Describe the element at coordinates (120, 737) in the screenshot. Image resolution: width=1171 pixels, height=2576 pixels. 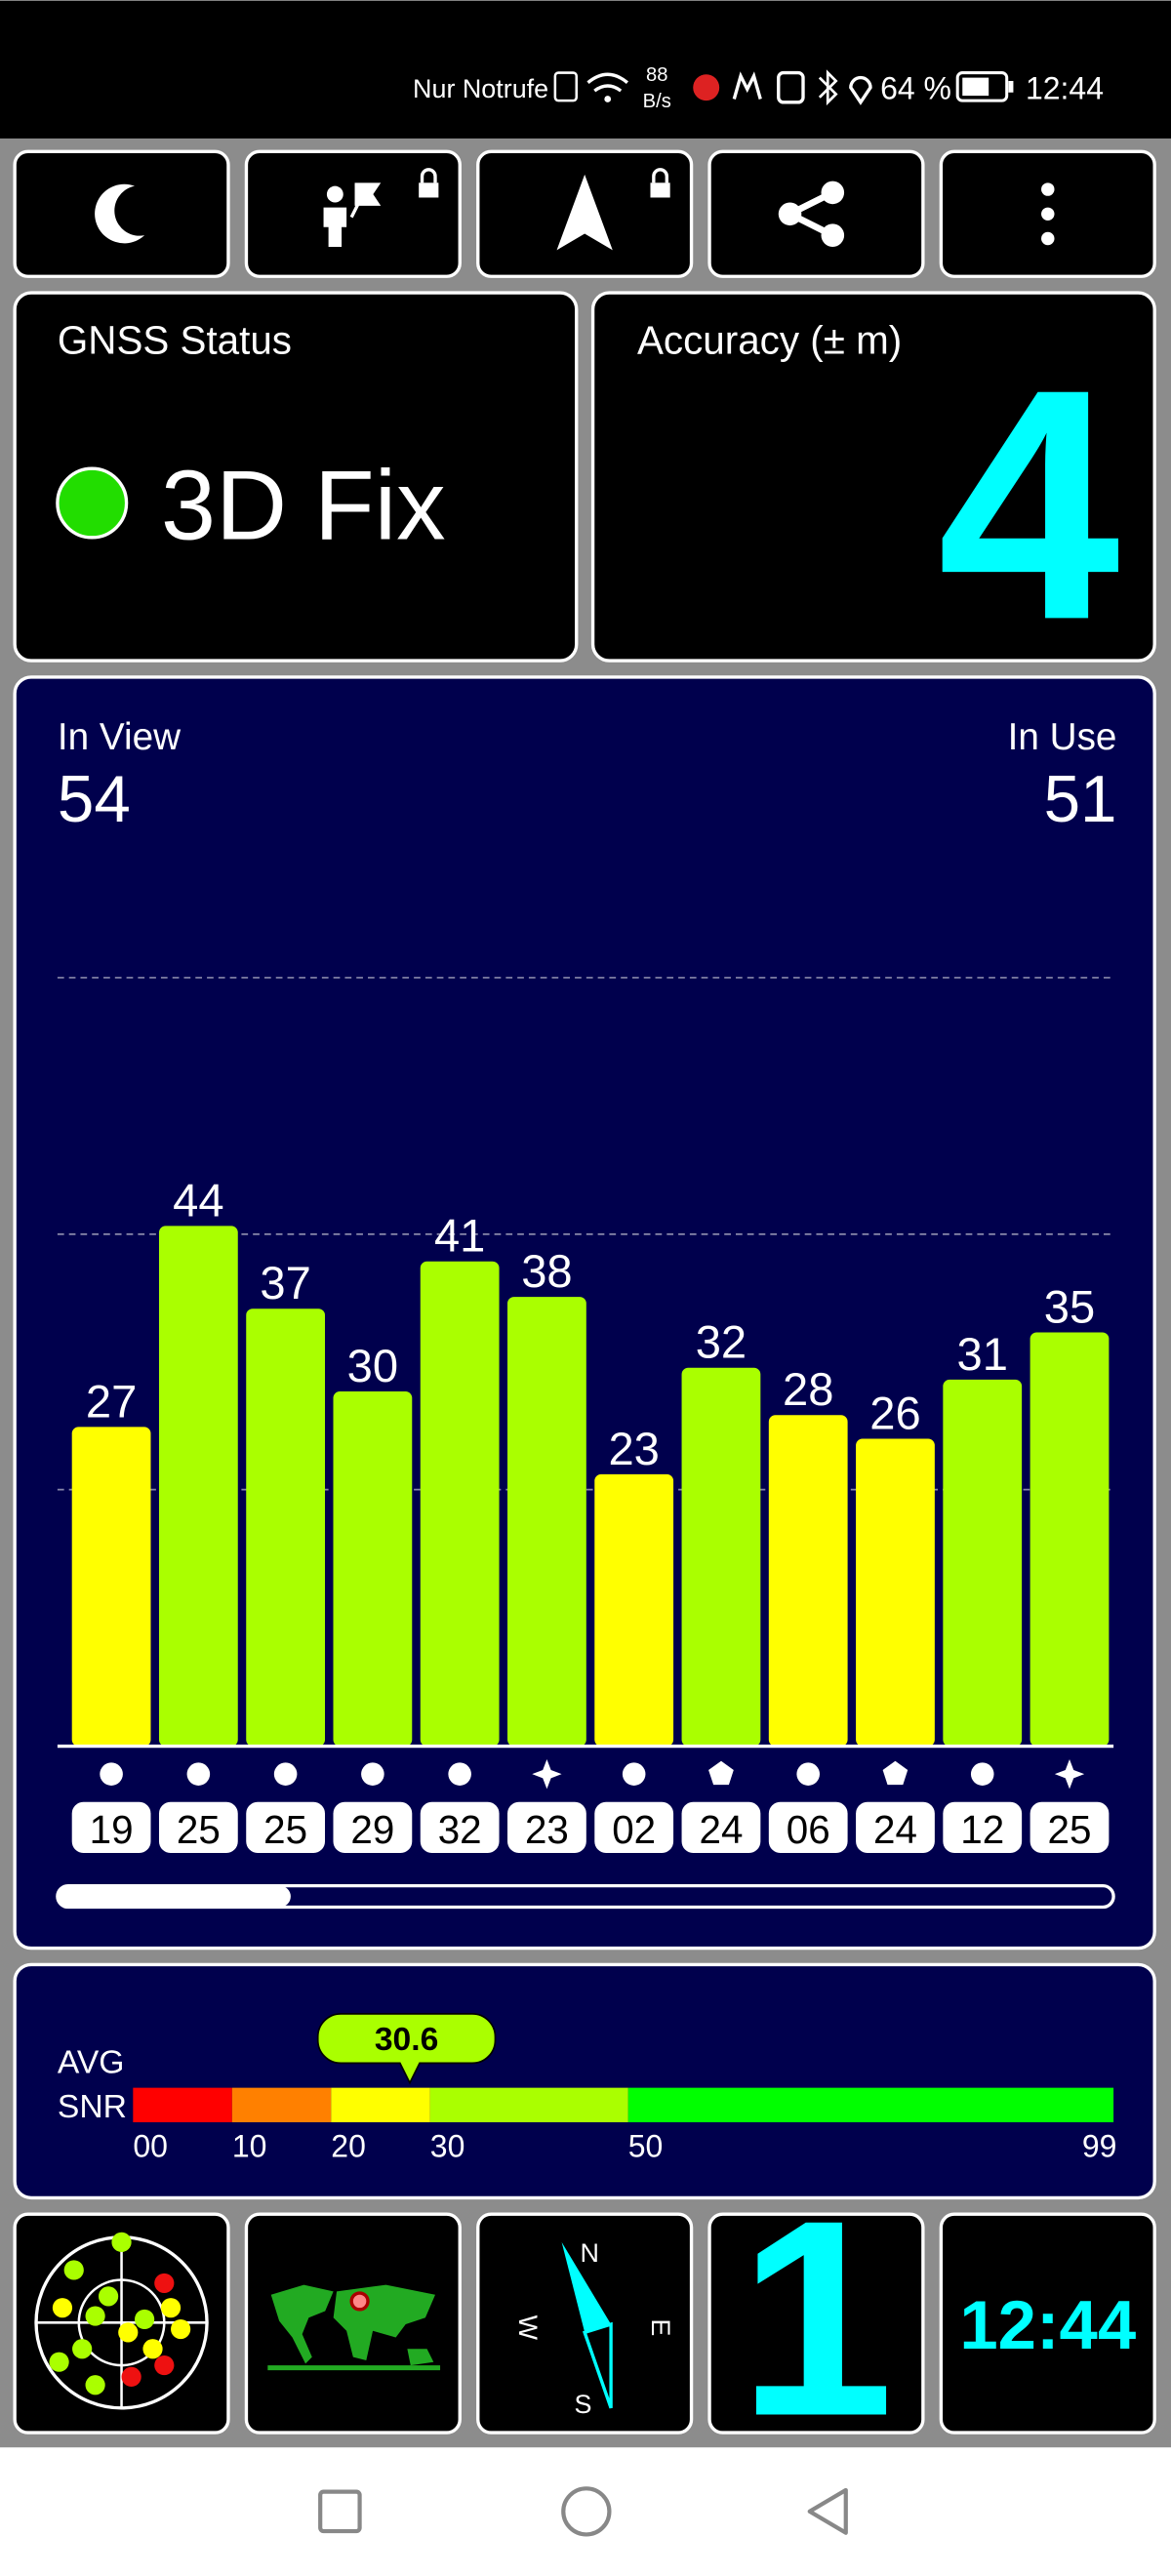
I see `in-view-label: In View` at that location.